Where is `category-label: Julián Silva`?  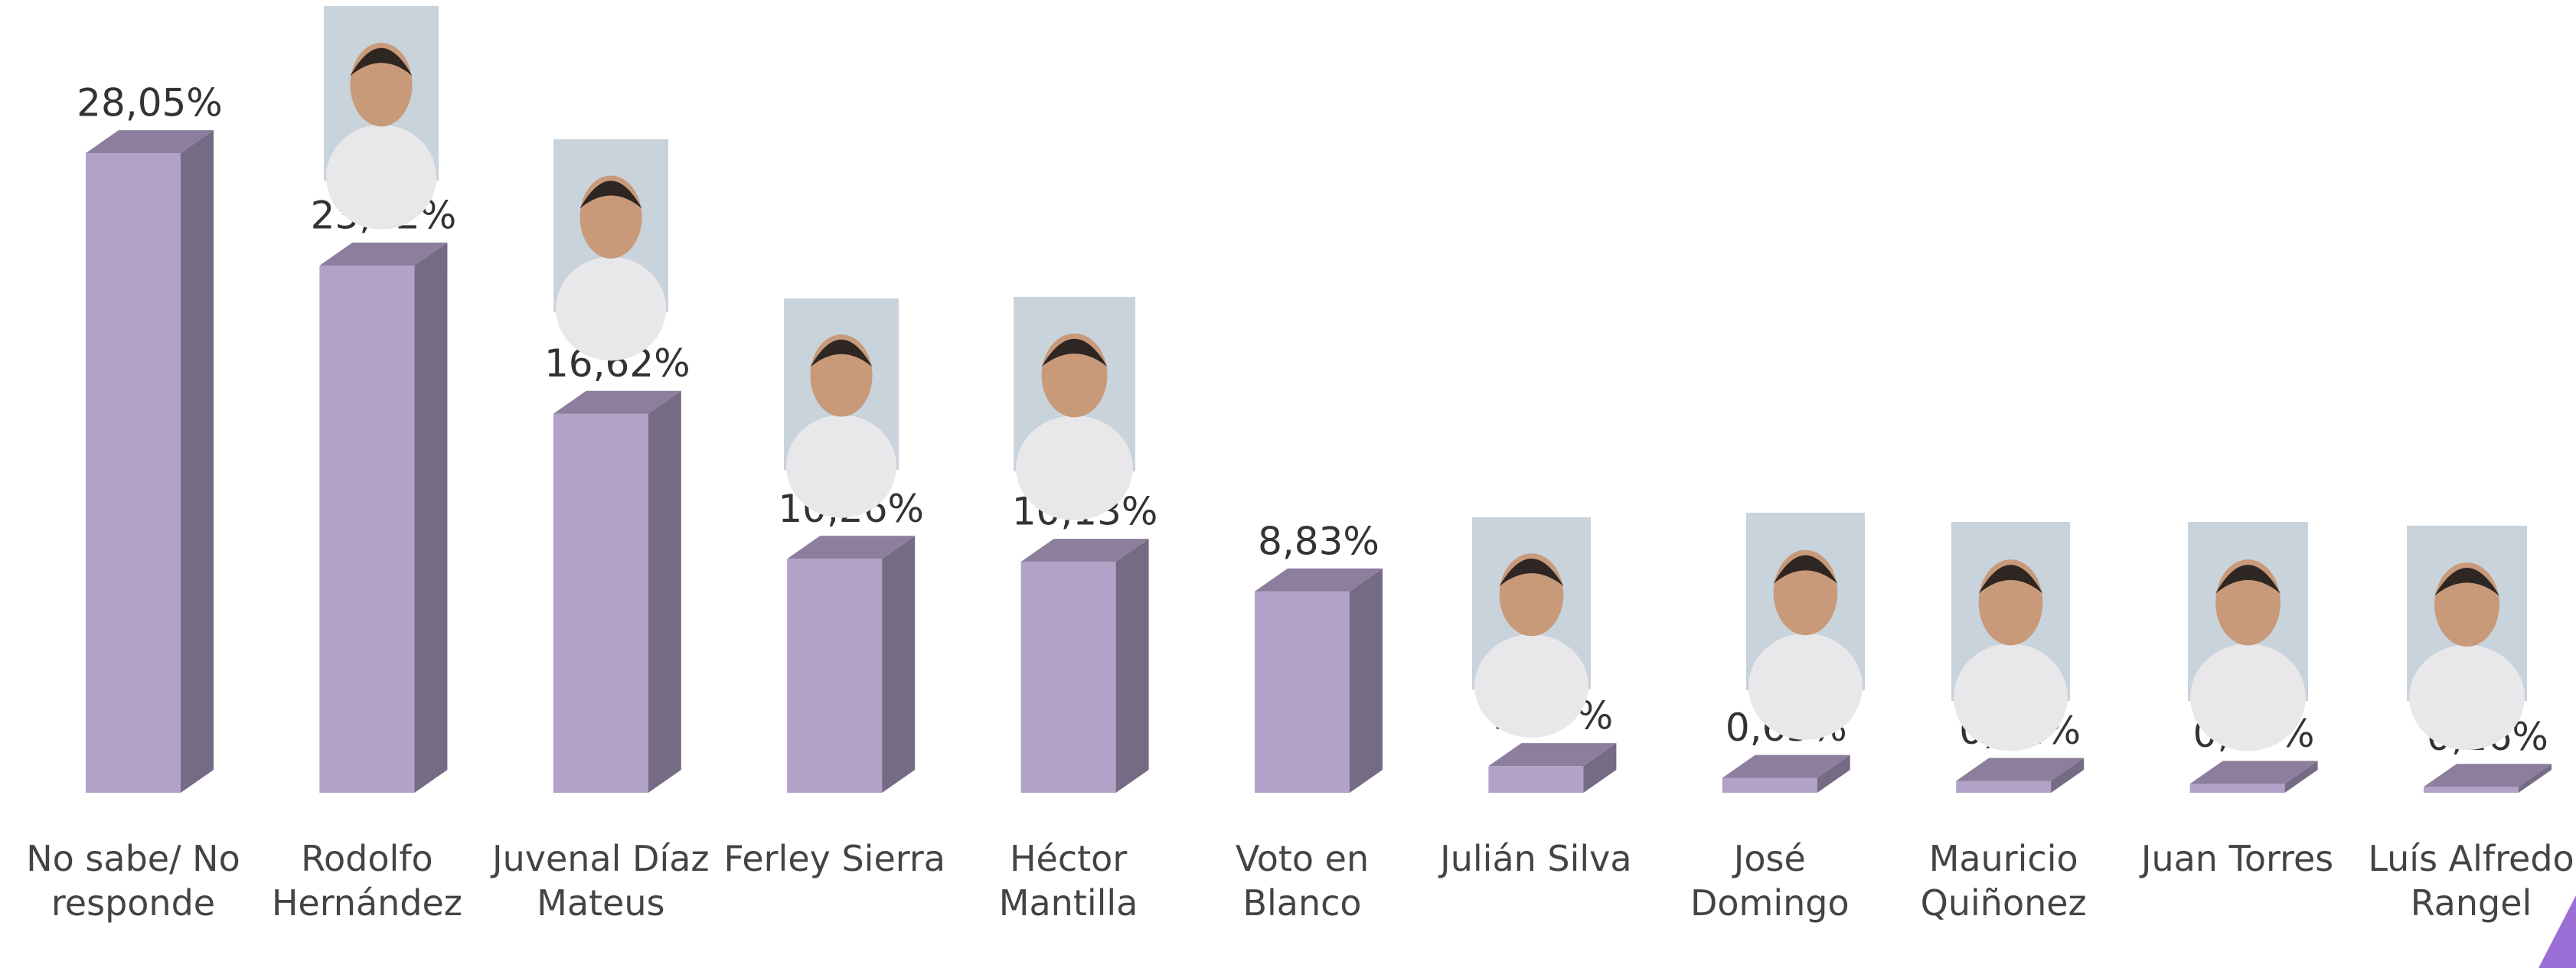 category-label: Julián Silva is located at coordinates (1536, 859).